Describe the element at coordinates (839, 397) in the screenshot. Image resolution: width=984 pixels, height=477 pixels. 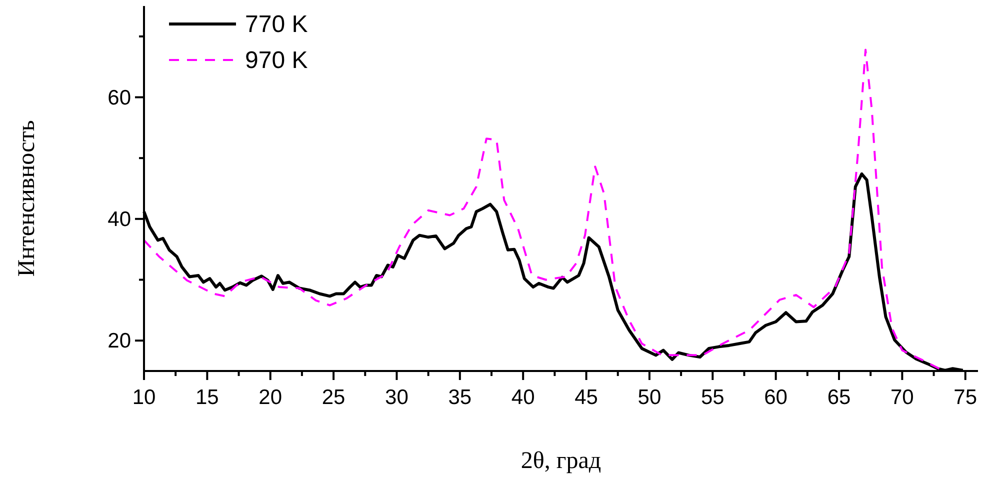
I see `x-tick-label: 65` at that location.